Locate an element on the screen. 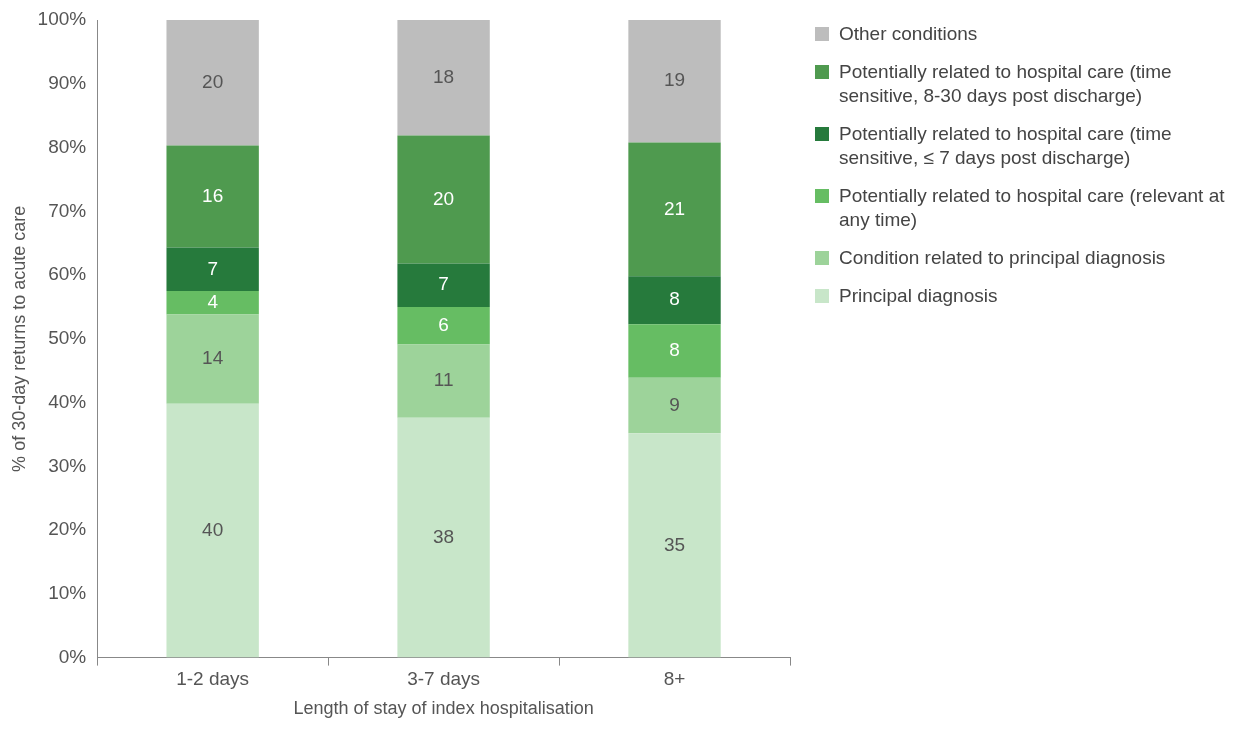 Image resolution: width=1235 pixels, height=729 pixels. data-label: 4 is located at coordinates (213, 302).